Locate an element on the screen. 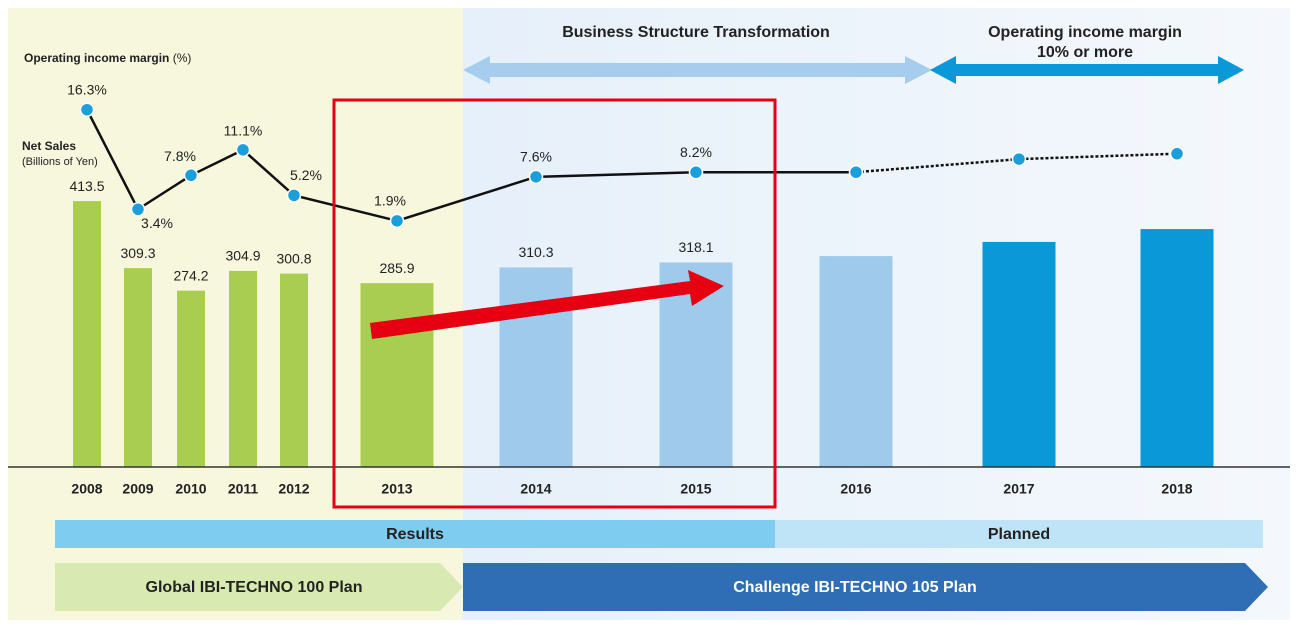  y2-label: Operating income margin (%) is located at coordinates (107, 58).